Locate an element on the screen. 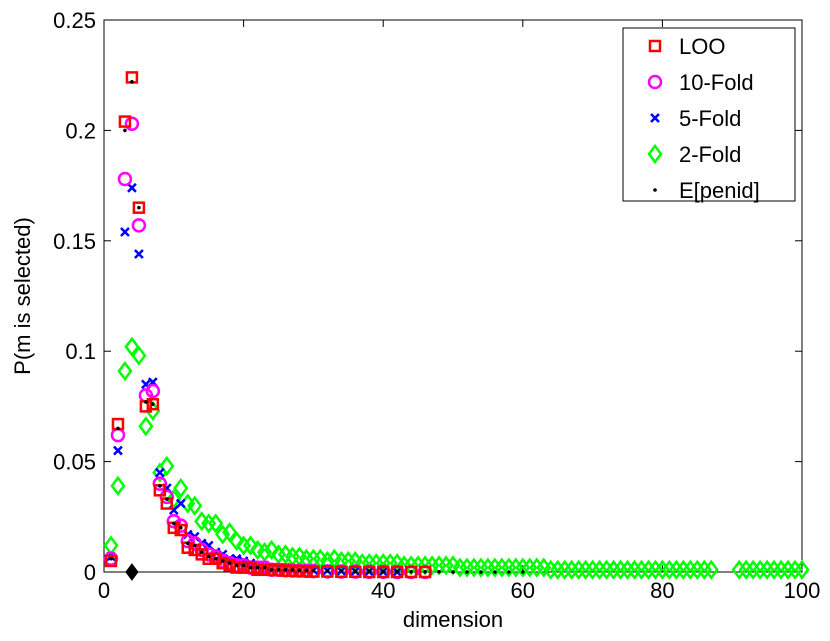 The width and height of the screenshot is (830, 641). legend-label: 10-Fold is located at coordinates (716, 82).